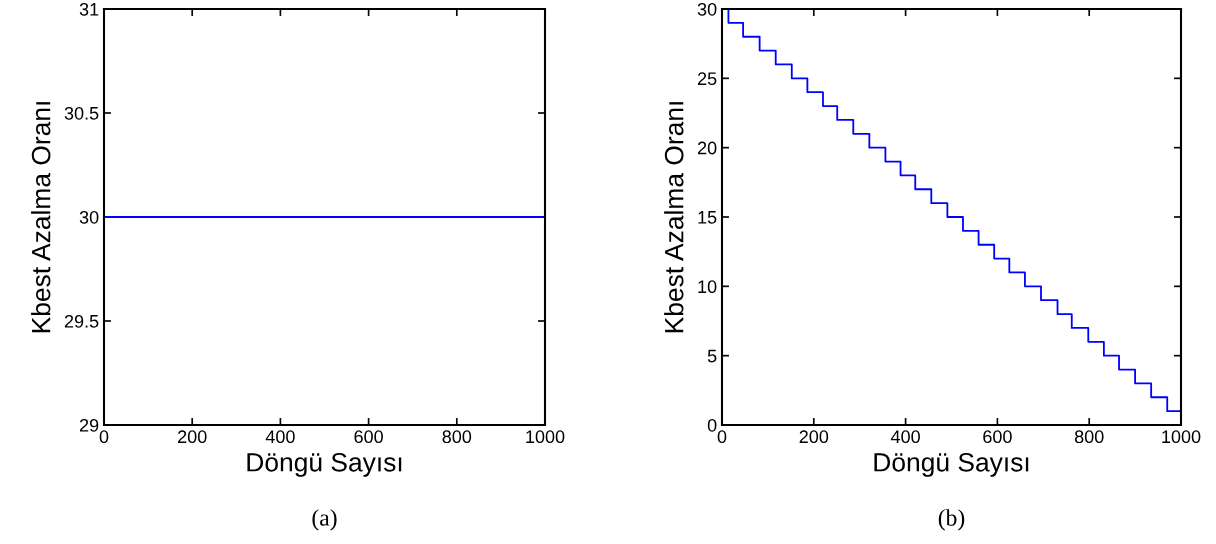  Describe the element at coordinates (712, 356) in the screenshot. I see `y-tick-label: 5` at that location.